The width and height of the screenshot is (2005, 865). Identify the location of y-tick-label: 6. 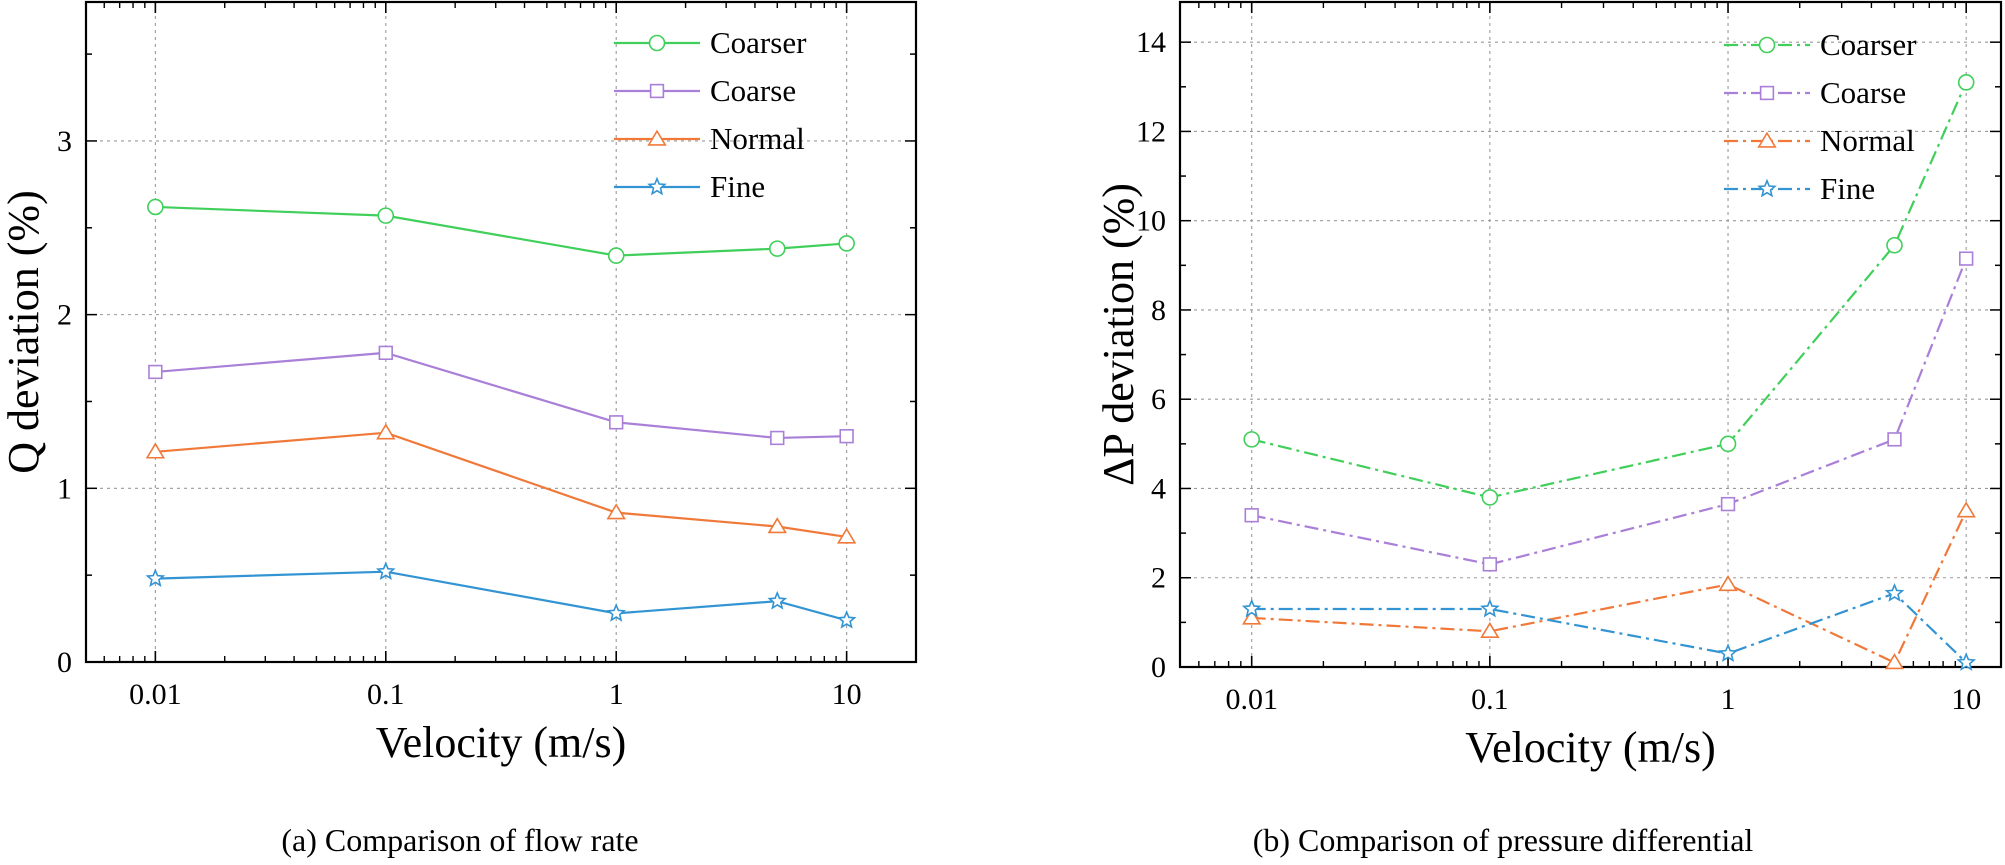
(1158, 399).